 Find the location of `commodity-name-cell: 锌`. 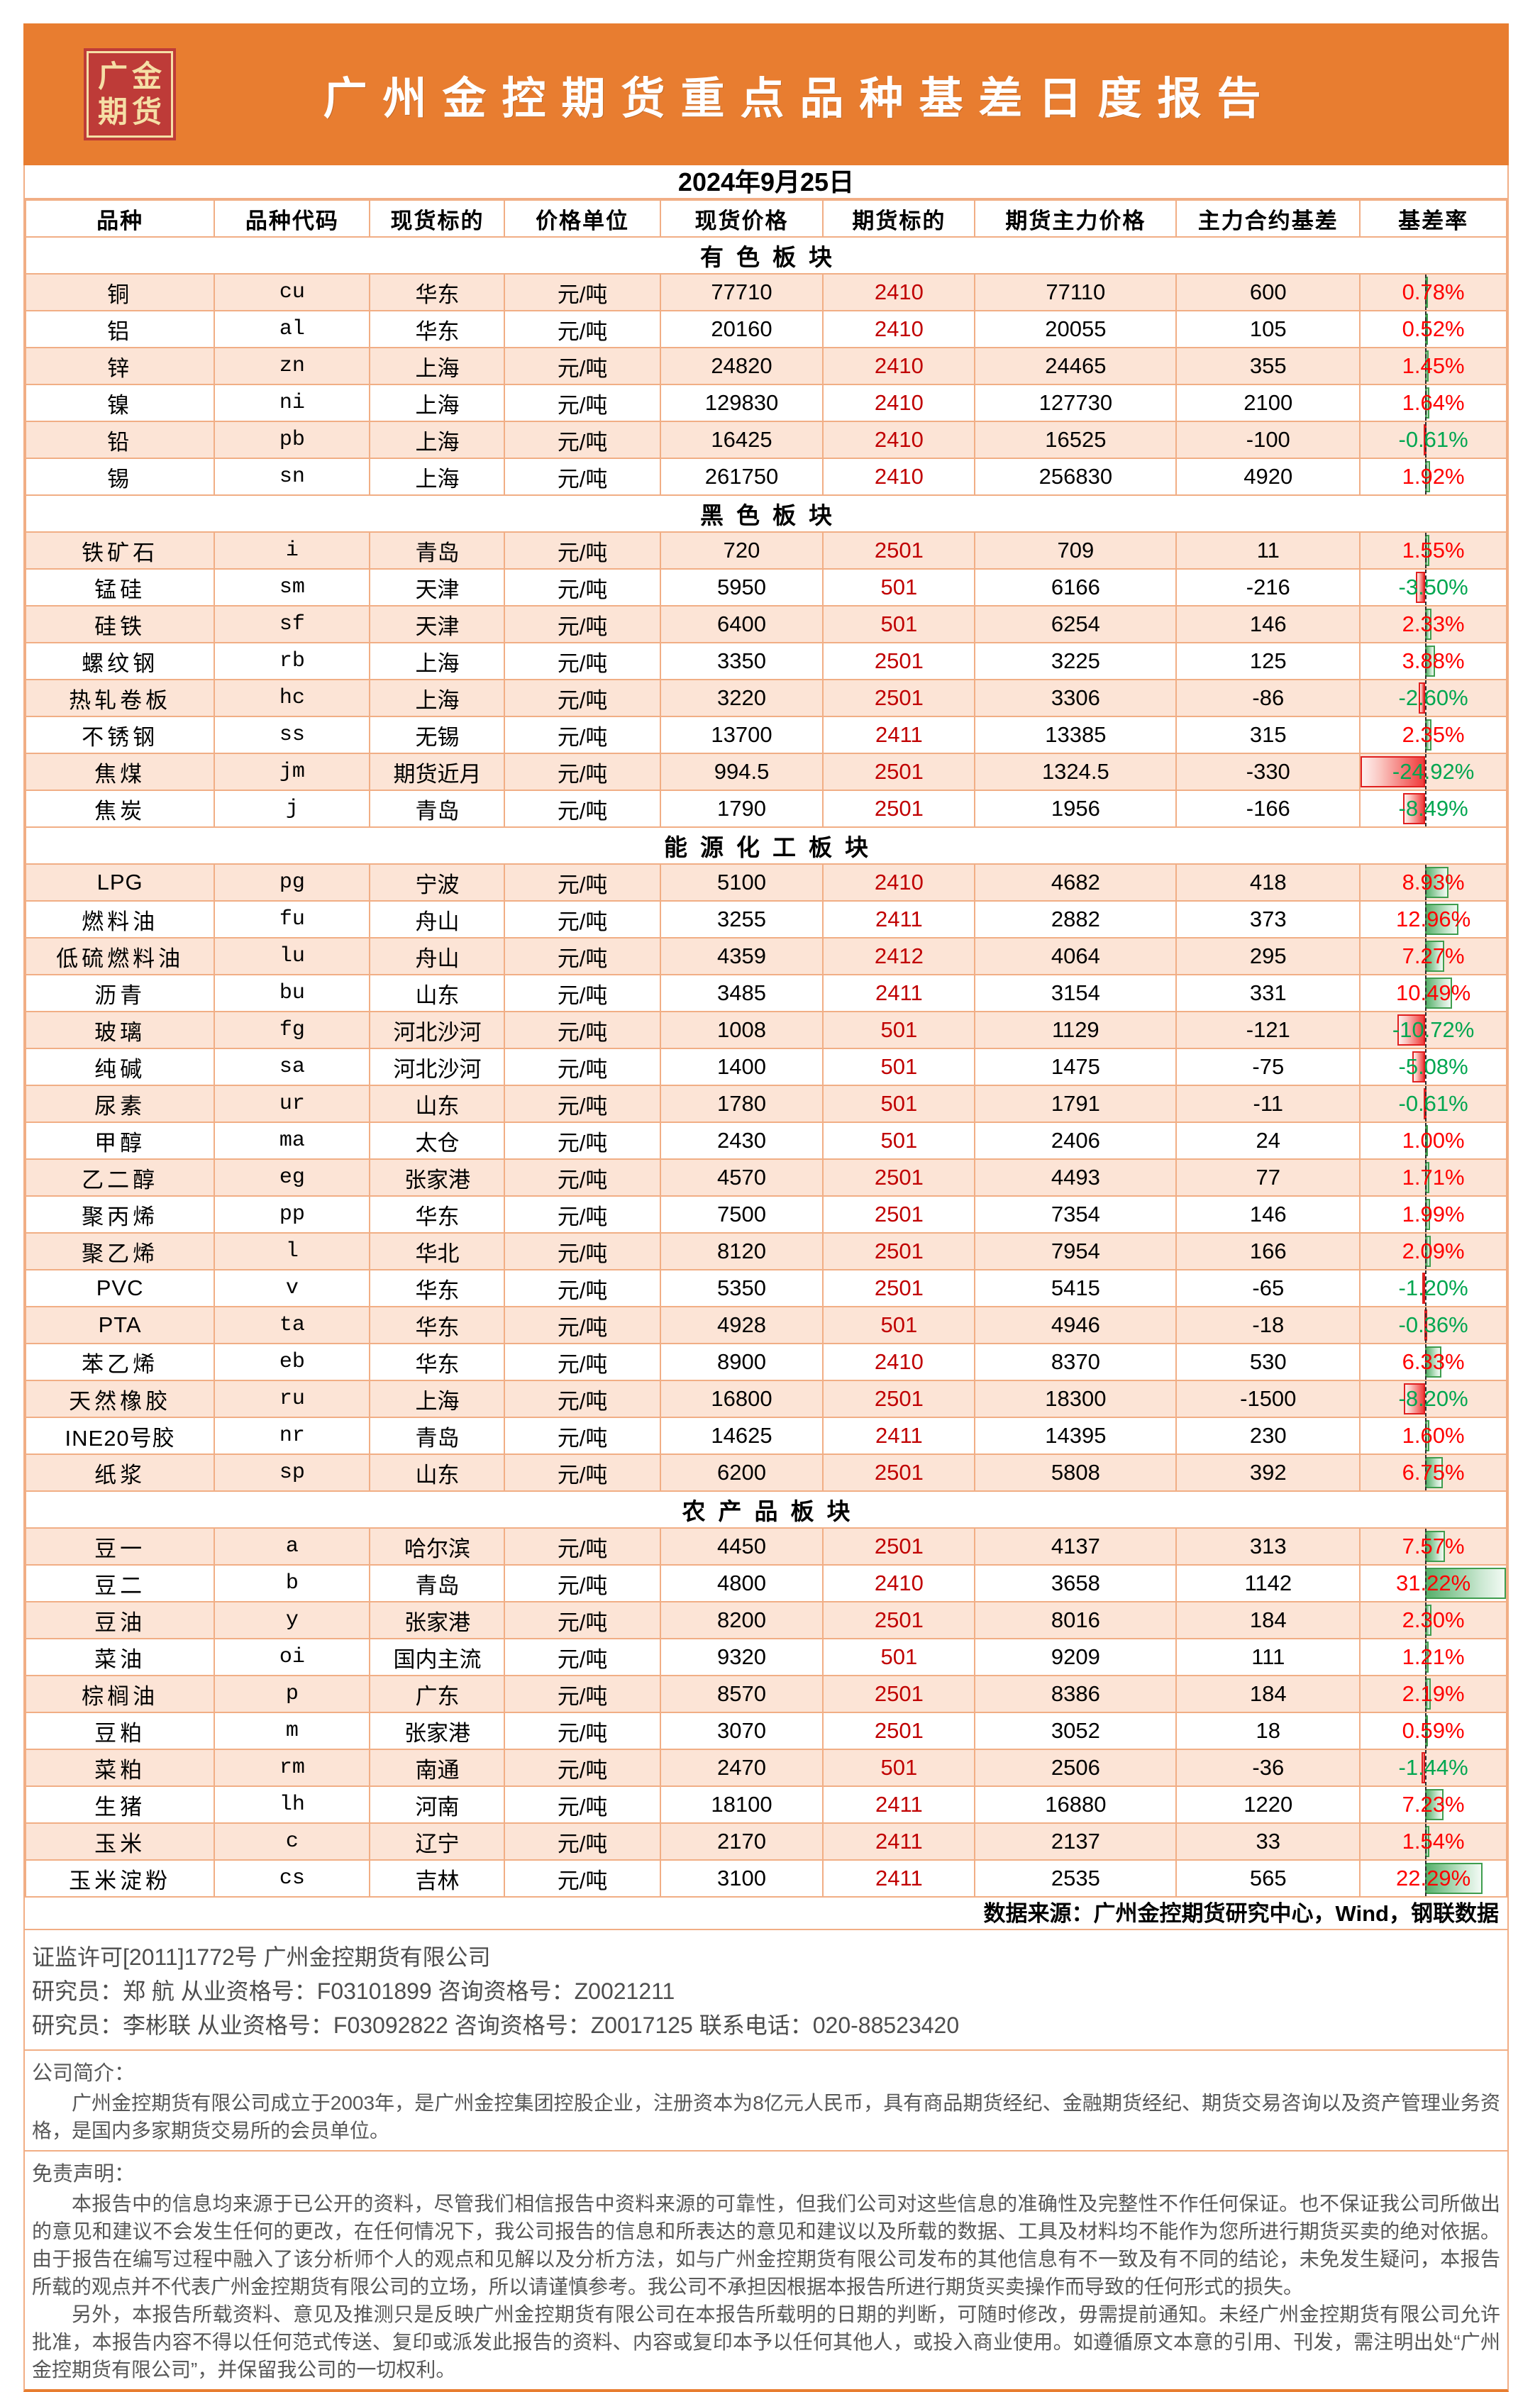

commodity-name-cell: 锌 is located at coordinates (120, 366).